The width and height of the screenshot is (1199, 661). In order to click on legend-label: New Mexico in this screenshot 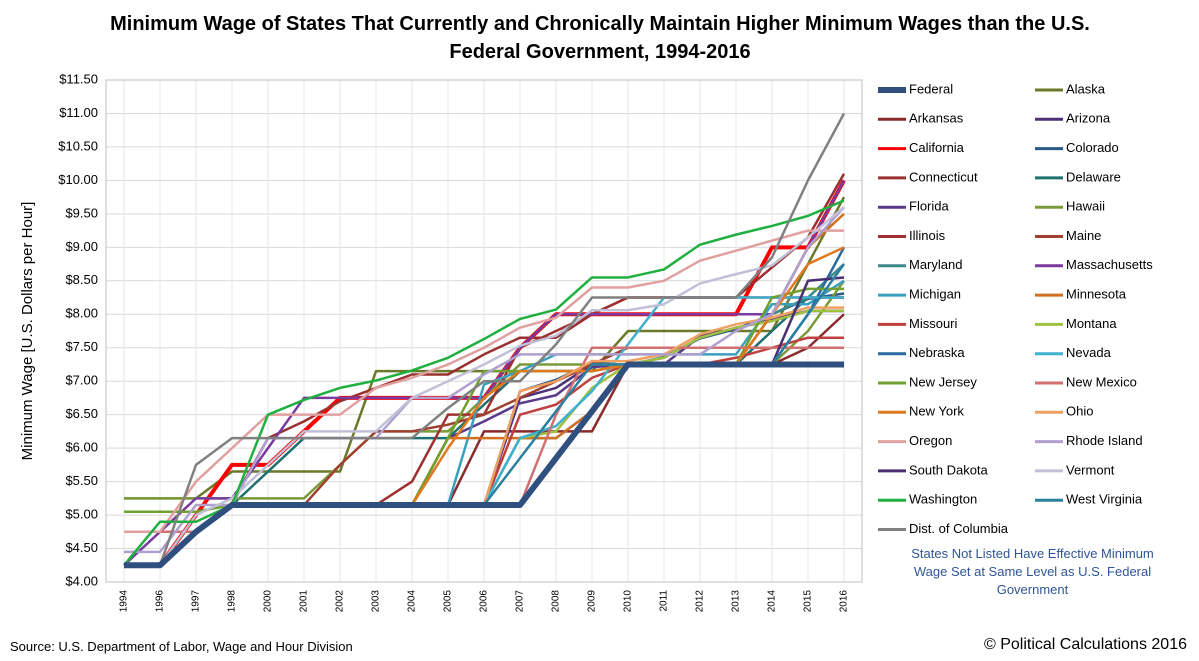, I will do `click(1101, 381)`.